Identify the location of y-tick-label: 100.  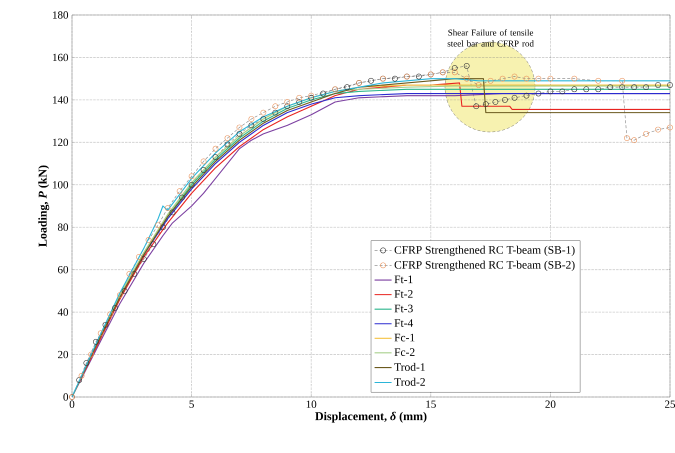
(60, 184).